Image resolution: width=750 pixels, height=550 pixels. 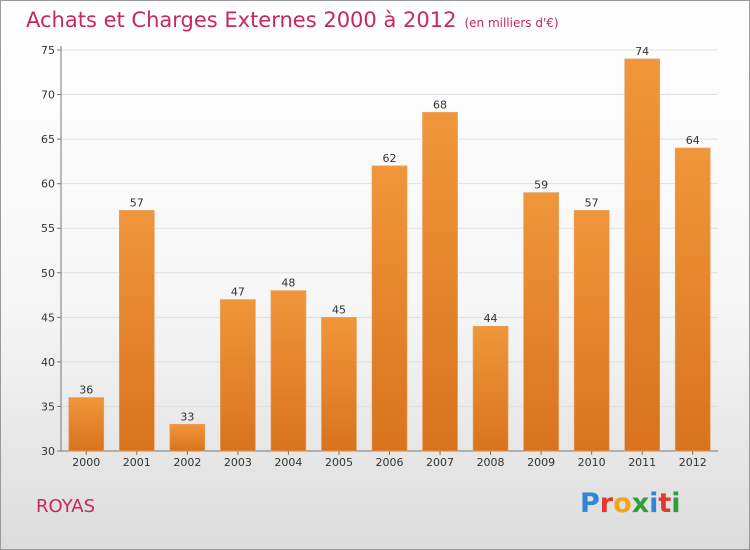 I want to click on x-tick-label: 2009, so click(x=541, y=462).